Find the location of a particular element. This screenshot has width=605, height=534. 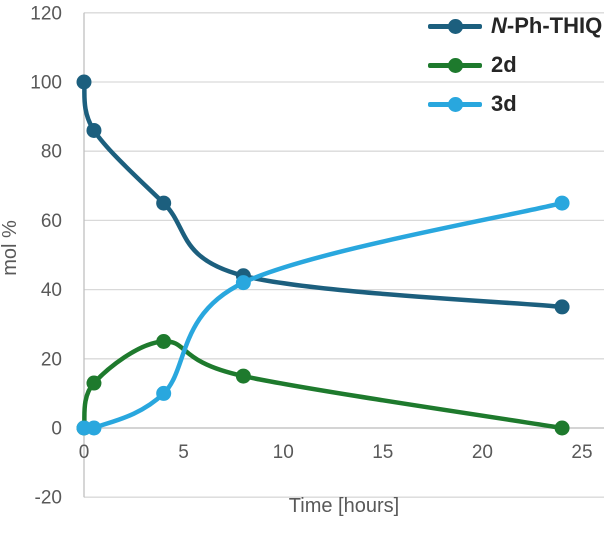

legend-item-n-ph-thiq: N-Ph-THIQ is located at coordinates (515, 26).